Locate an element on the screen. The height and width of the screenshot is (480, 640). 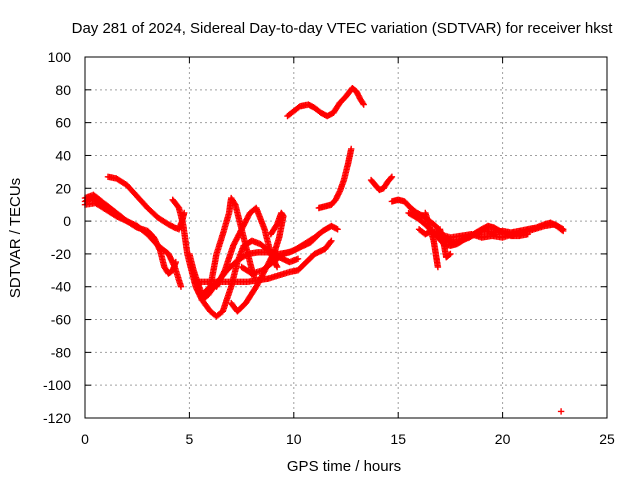
series-arc1 is located at coordinates (130, 235).